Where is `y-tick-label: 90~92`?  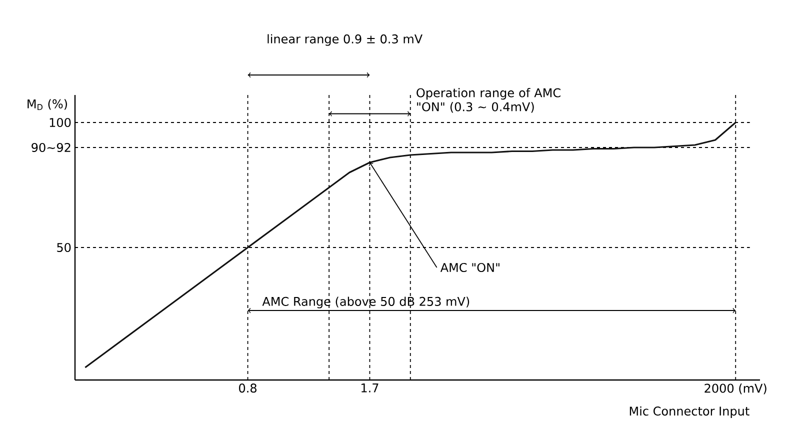
y-tick-label: 90~92 is located at coordinates (51, 147).